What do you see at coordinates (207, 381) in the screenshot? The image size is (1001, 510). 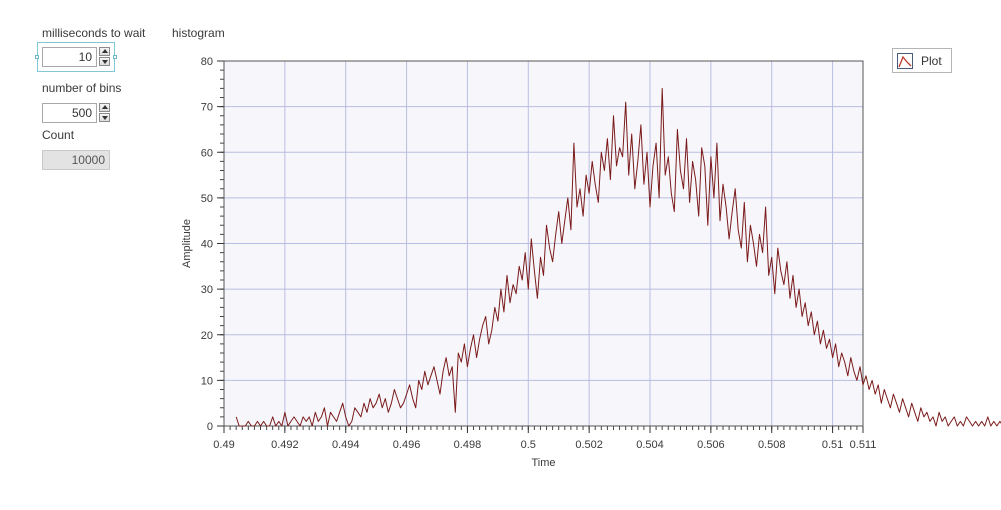 I see `y-tick-label: 10` at bounding box center [207, 381].